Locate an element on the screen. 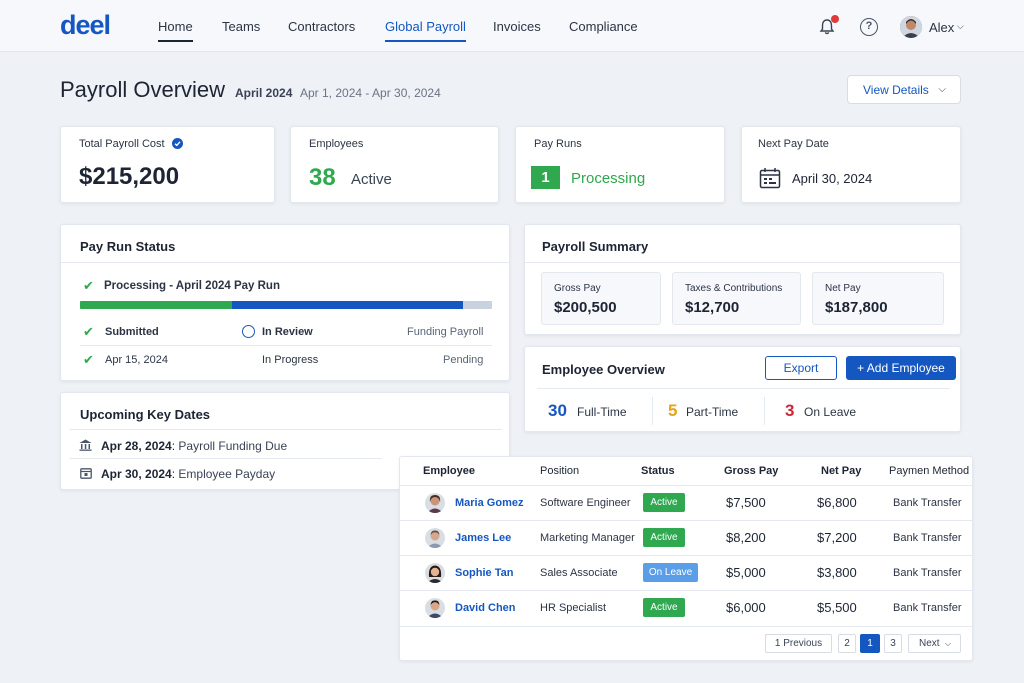  pay-runs-label: Pay Runs is located at coordinates (558, 144).